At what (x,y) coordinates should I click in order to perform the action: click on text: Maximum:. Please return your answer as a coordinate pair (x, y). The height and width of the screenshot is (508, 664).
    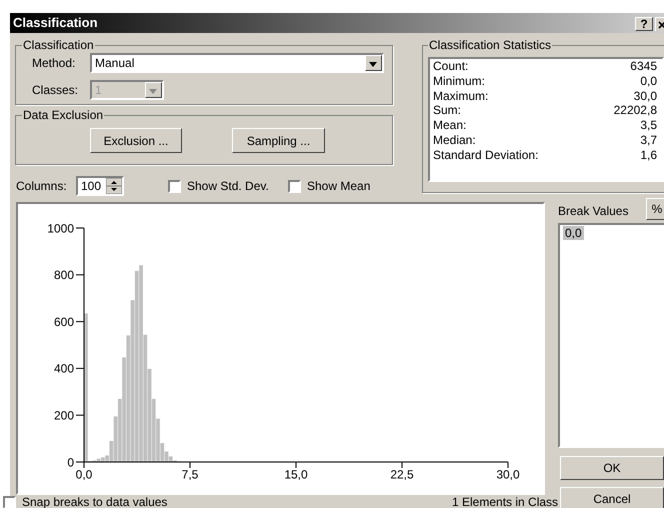
    Looking at the image, I should click on (460, 95).